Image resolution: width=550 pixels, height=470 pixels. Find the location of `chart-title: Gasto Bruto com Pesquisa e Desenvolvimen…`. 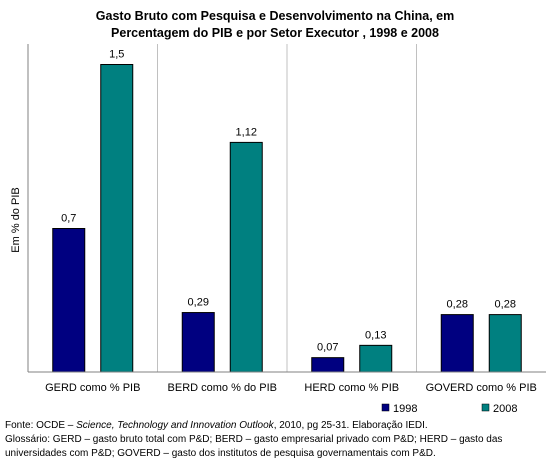

chart-title: Gasto Bruto com Pesquisa e Desenvolvimen… is located at coordinates (275, 25).